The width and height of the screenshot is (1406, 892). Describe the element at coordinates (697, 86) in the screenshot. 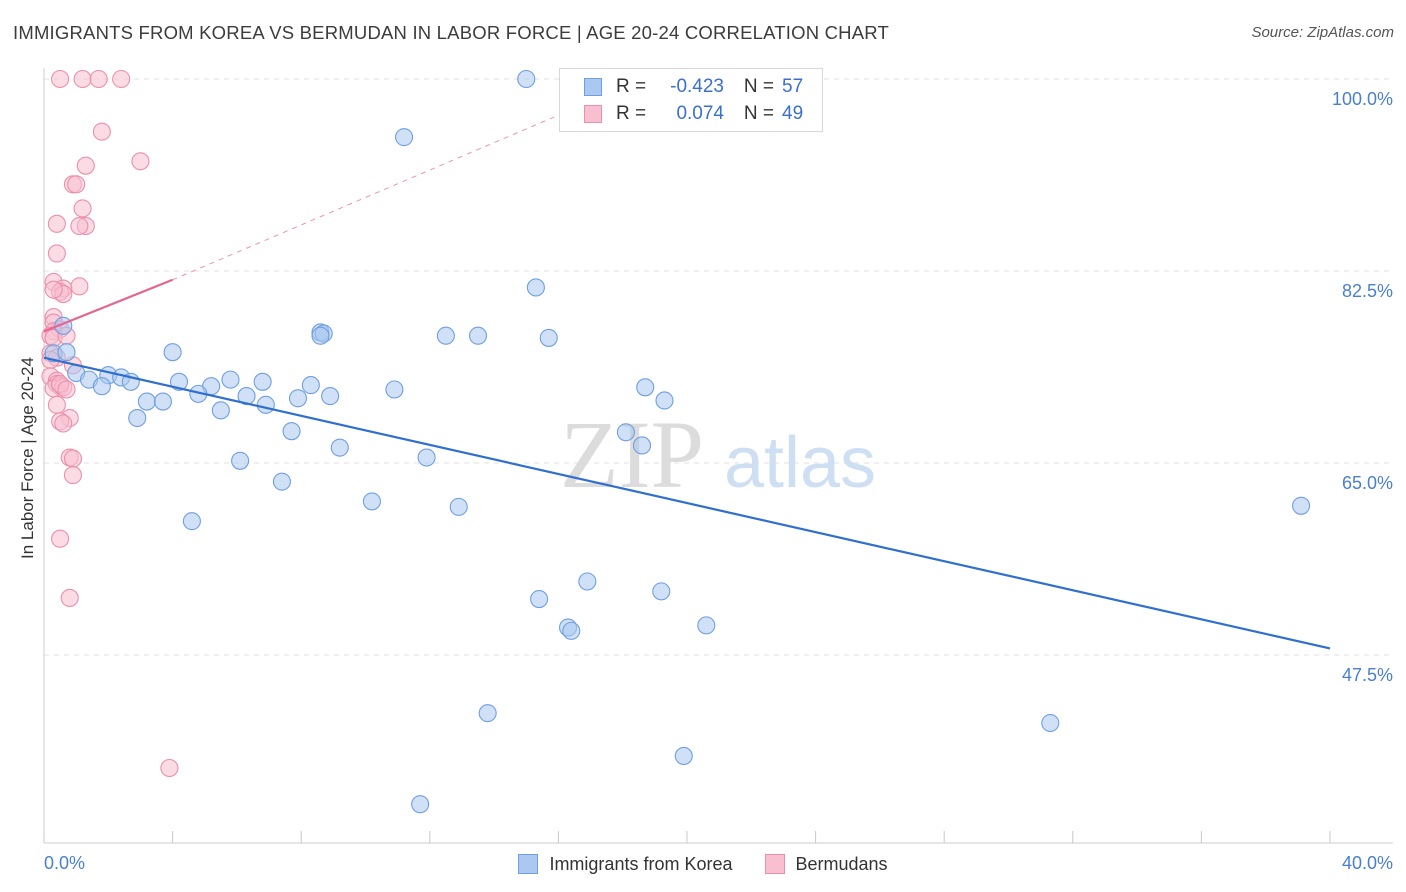

I see `r-value: -0.423` at that location.